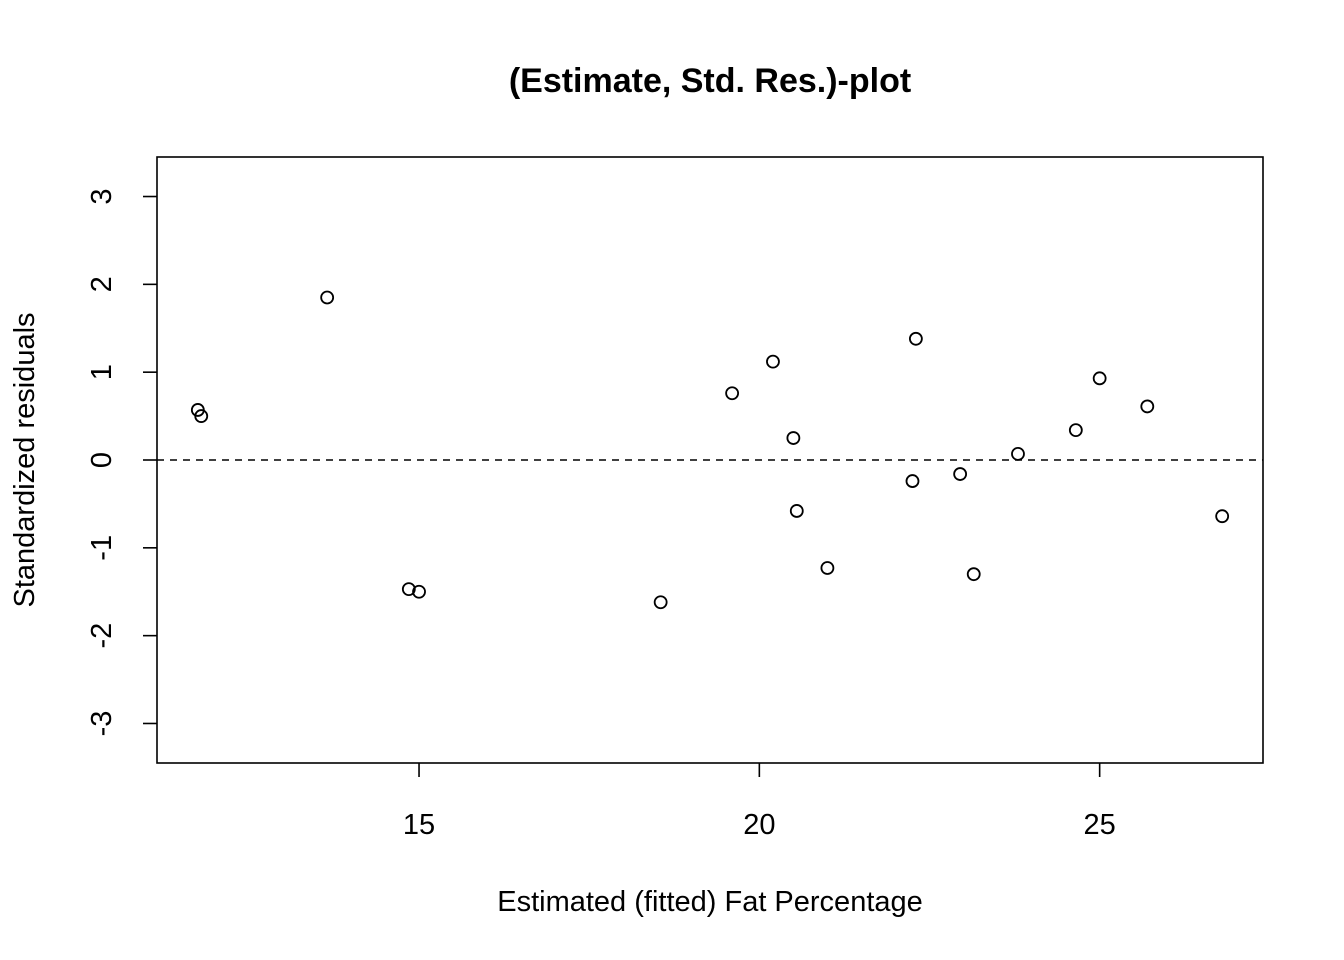  I want to click on x-tick-label: 25, so click(1100, 825).